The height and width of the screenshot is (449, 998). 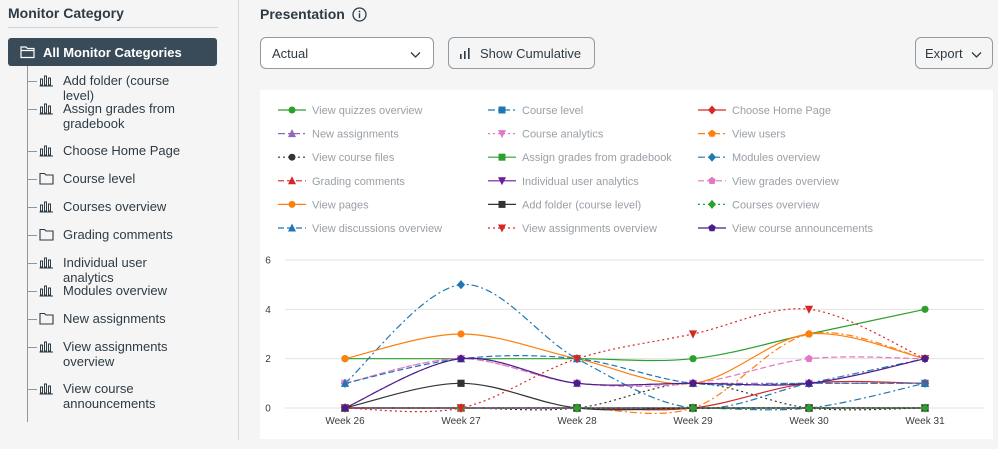 What do you see at coordinates (105, 270) in the screenshot?
I see `tree-item-label: Individual user analytics` at bounding box center [105, 270].